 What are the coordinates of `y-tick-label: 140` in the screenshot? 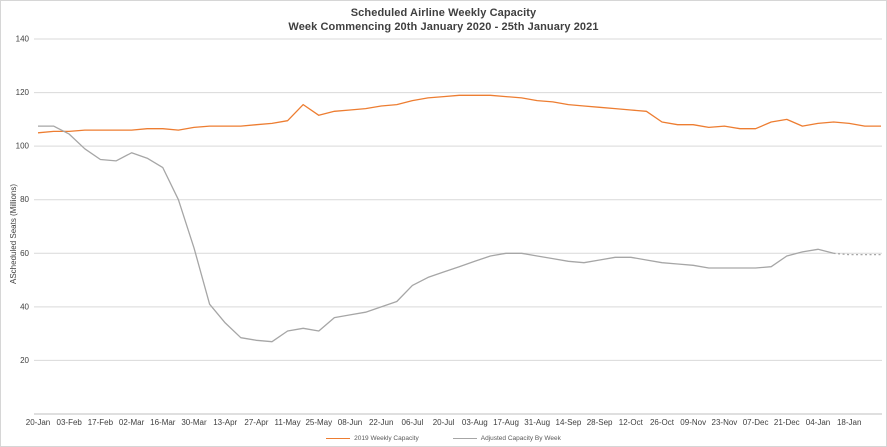 It's located at (23, 39).